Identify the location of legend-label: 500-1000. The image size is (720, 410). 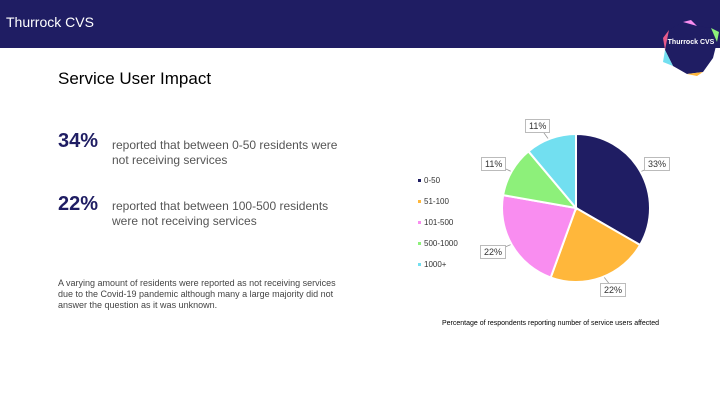
(441, 243).